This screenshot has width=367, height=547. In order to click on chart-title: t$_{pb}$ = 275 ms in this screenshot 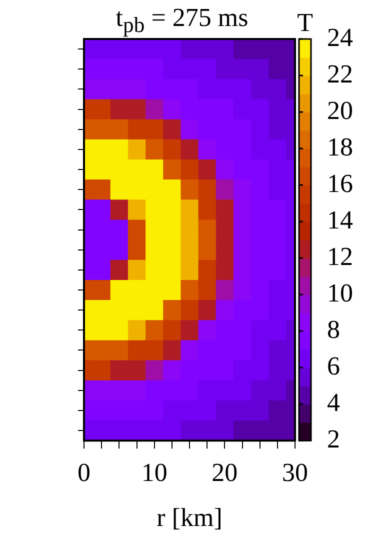, I will do `click(182, 21)`.